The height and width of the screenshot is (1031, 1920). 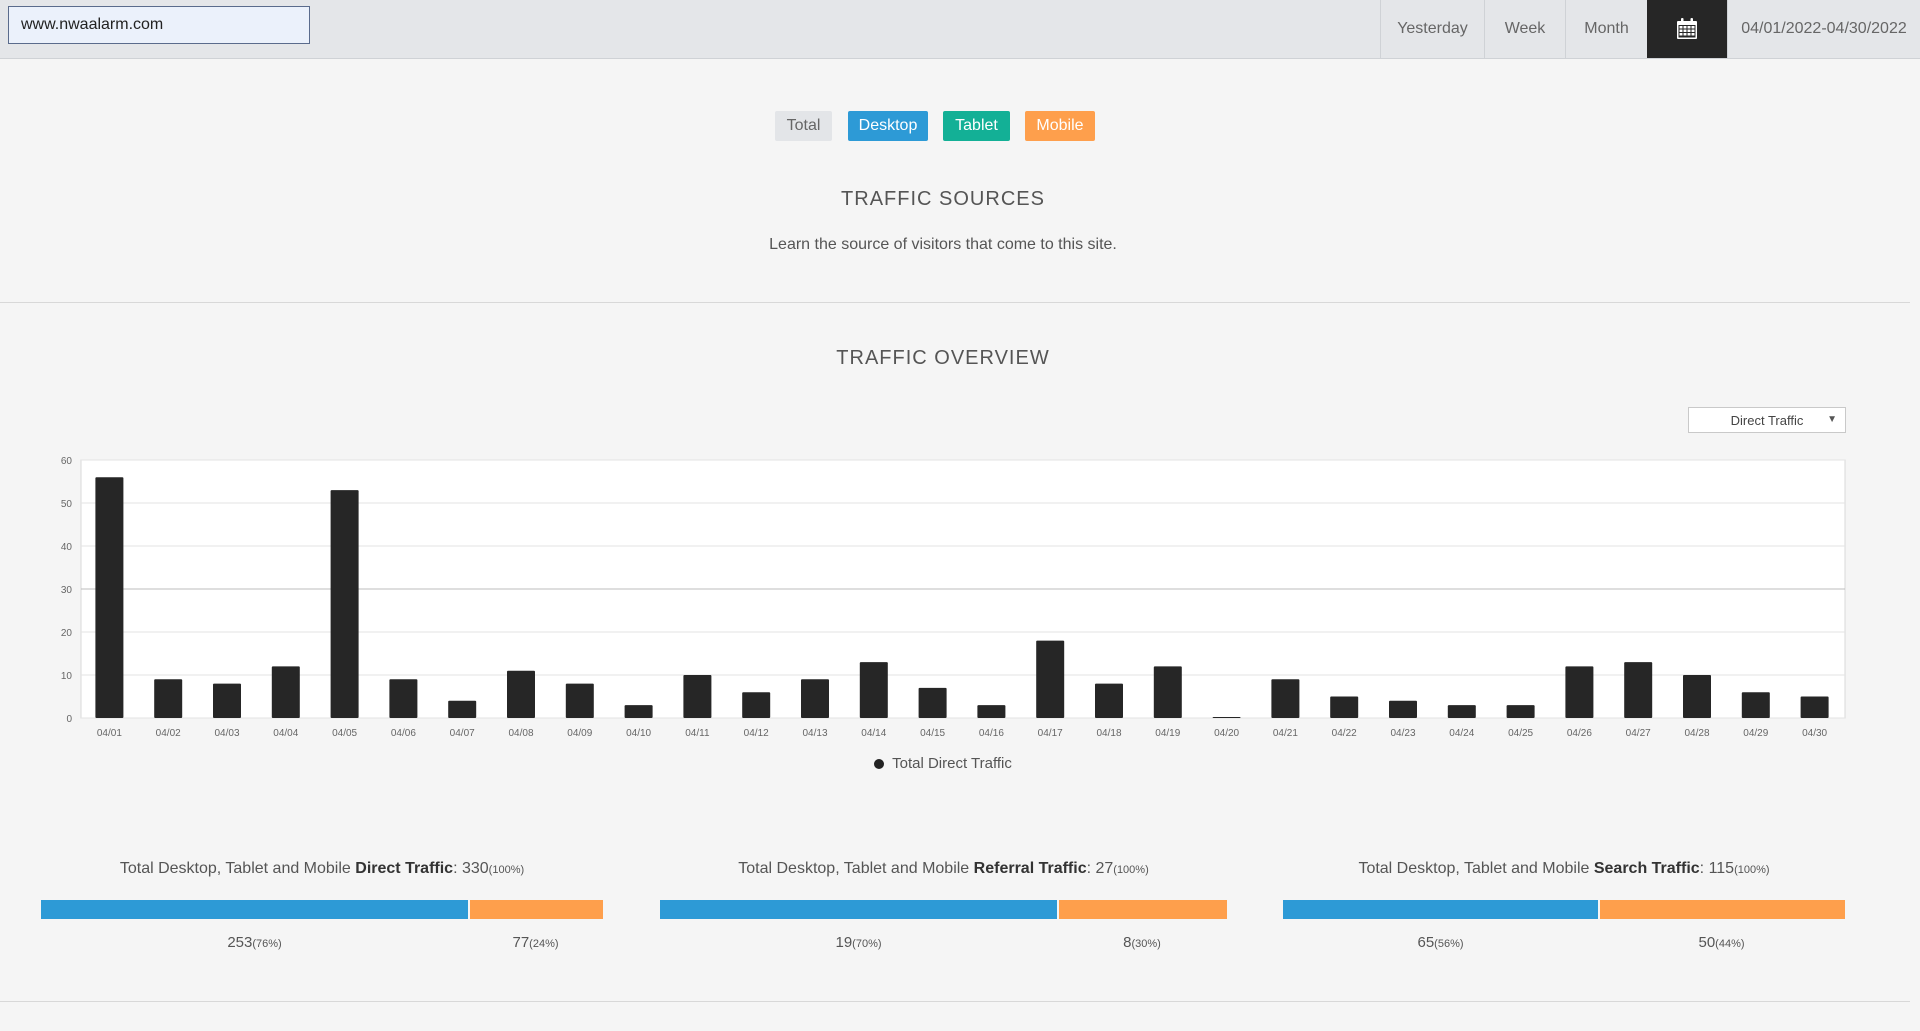 What do you see at coordinates (1440, 942) in the screenshot?
I see `desktop-share-label: 65(56%)` at bounding box center [1440, 942].